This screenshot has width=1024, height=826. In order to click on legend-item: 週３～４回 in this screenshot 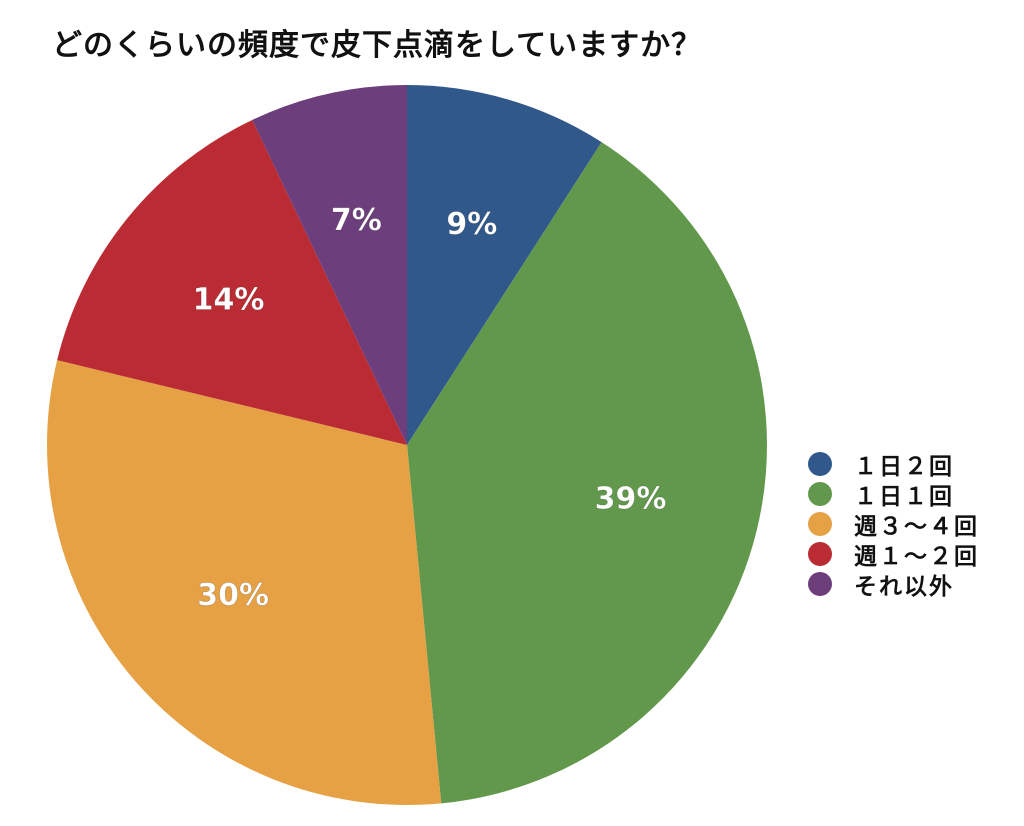, I will do `click(893, 524)`.